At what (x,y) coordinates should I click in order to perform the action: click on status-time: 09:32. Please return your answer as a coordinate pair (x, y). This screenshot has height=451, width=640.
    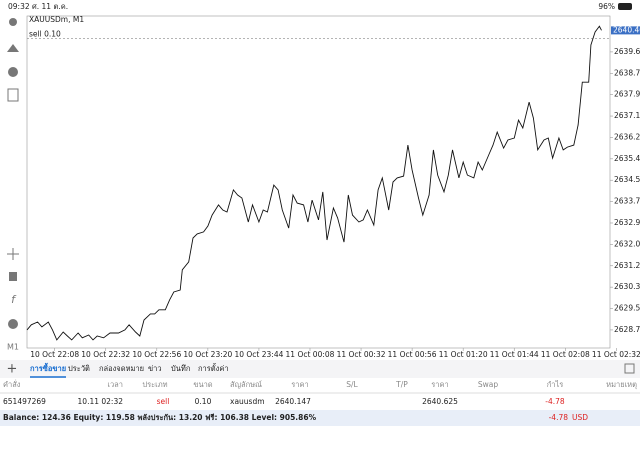
    Looking at the image, I should click on (19, 6).